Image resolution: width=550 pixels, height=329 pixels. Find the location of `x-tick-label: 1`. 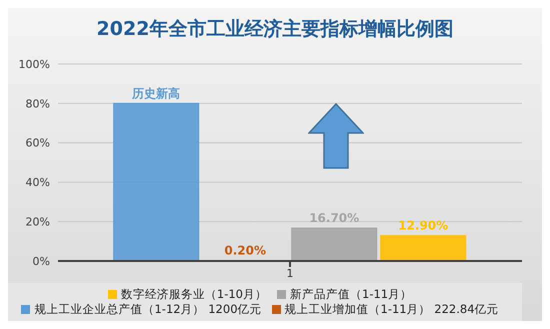

x-tick-label: 1 is located at coordinates (290, 273).